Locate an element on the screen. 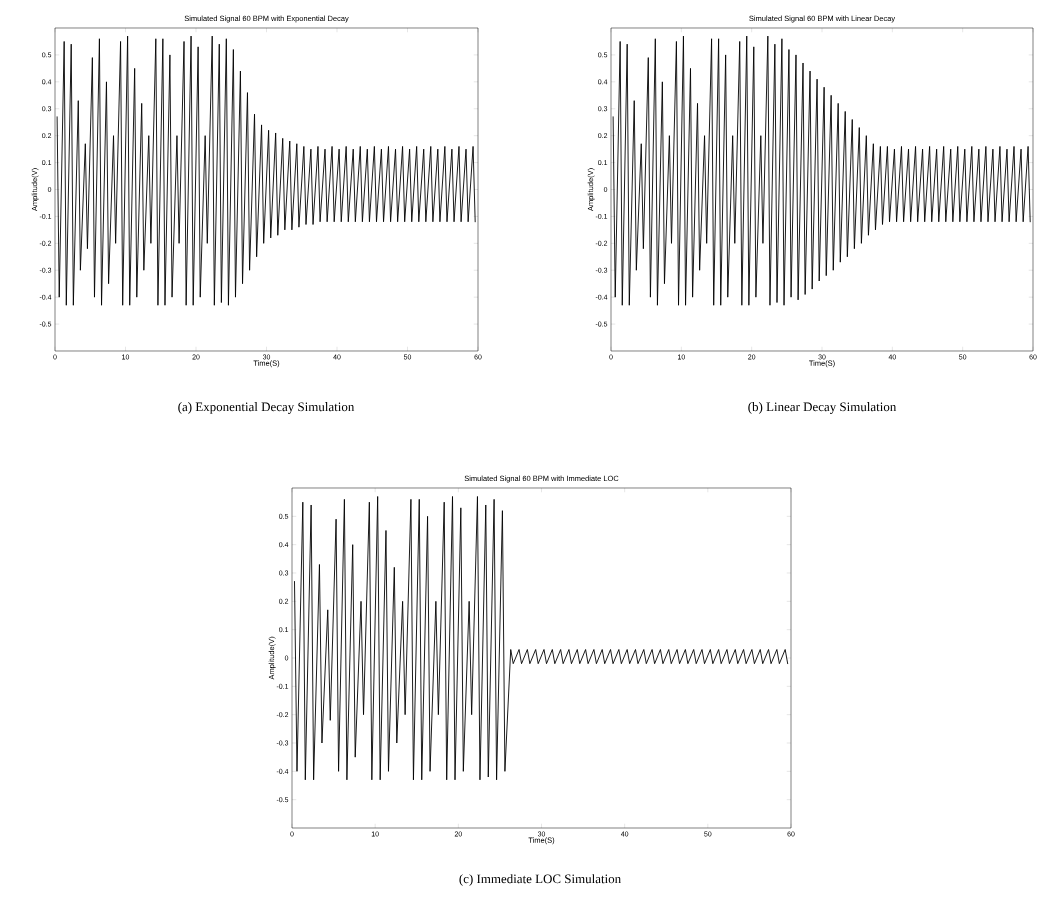  line-series is located at coordinates (541, 638).